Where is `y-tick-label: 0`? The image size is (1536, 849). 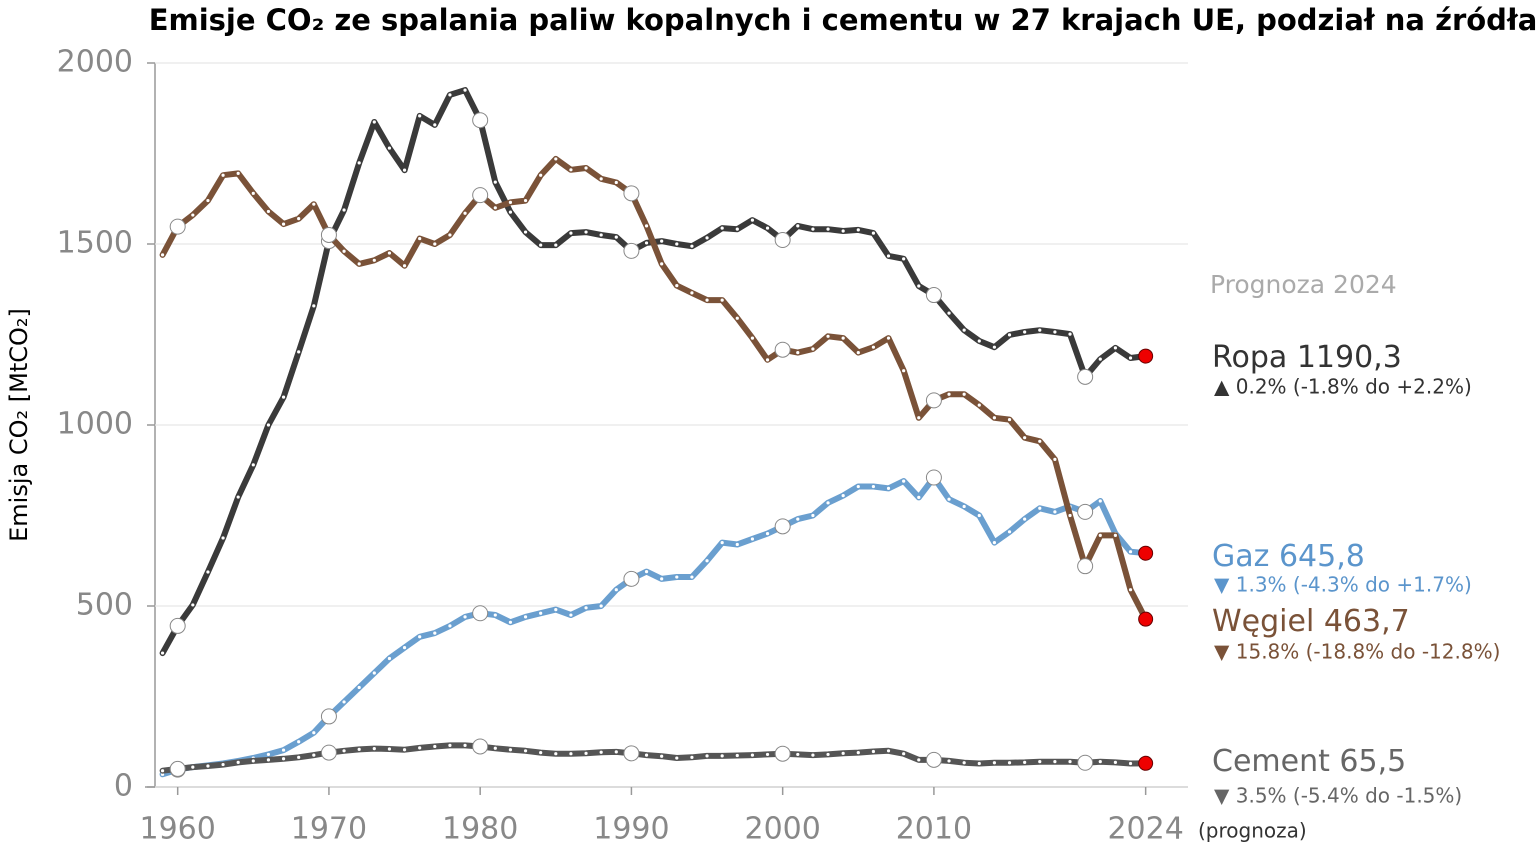
y-tick-label: 0 is located at coordinates (123, 786).